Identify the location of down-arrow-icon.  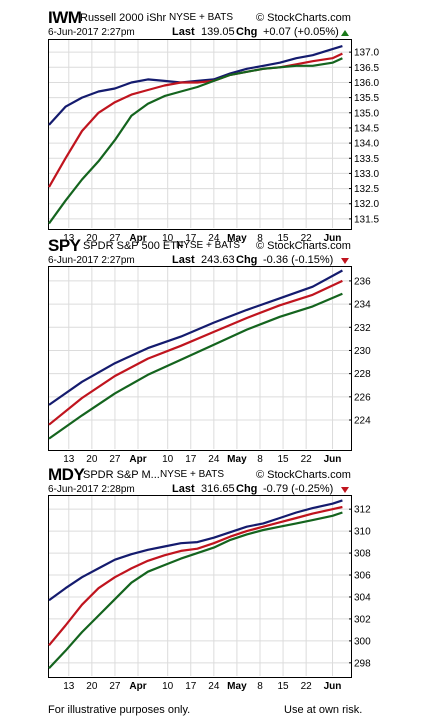
(345, 490).